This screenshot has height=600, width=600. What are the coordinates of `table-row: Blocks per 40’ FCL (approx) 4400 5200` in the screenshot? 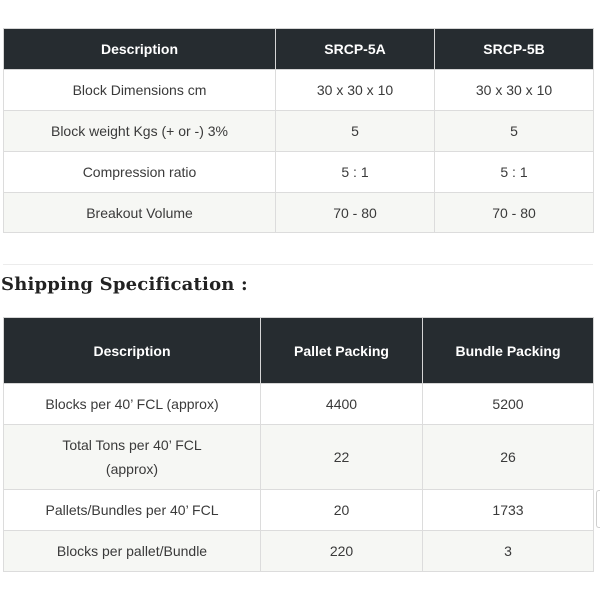 It's located at (298, 404).